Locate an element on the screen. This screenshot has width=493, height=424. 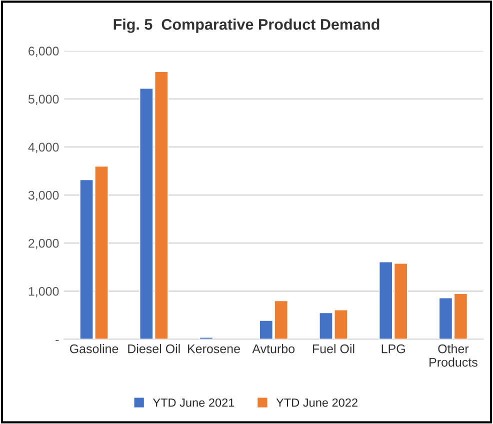
x-tick-label: Avturbo is located at coordinates (273, 349).